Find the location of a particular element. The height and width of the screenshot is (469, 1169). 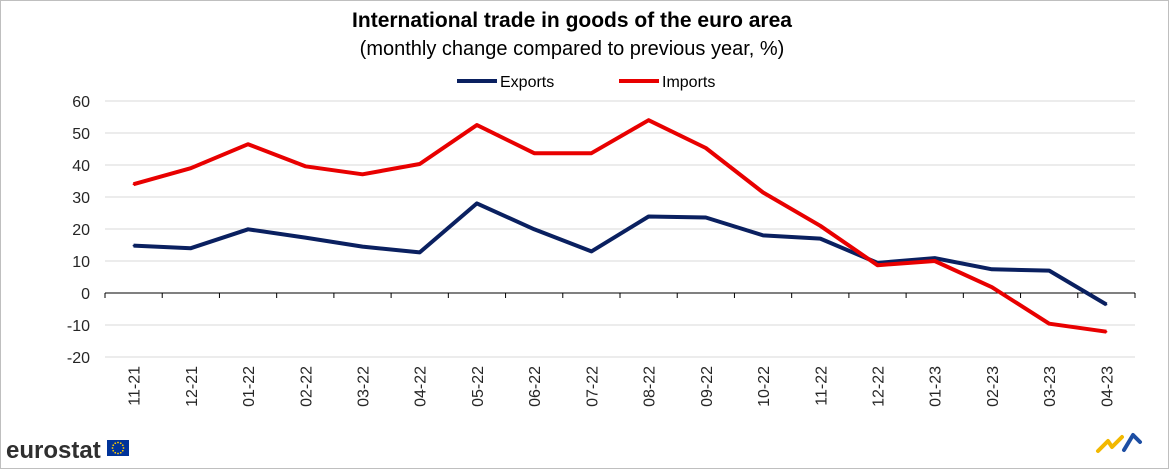

y-tick-label: -10 is located at coordinates (78, 326).